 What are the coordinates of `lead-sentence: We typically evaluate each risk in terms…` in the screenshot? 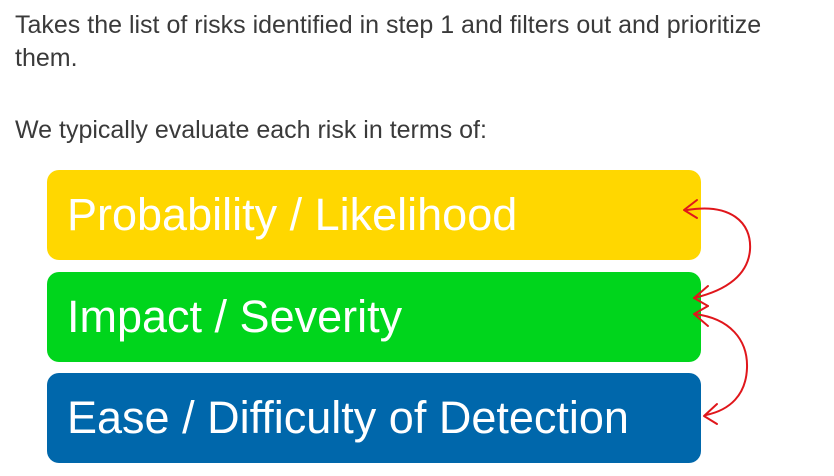 It's located at (251, 130).